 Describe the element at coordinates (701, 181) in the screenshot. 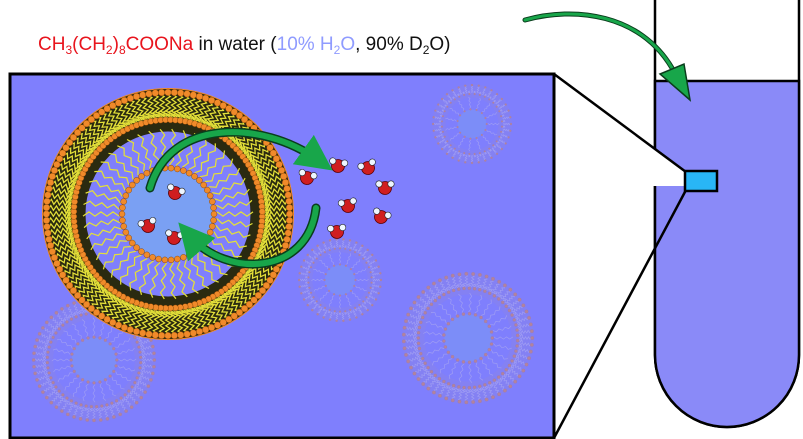

I see `sample-region-icon` at that location.